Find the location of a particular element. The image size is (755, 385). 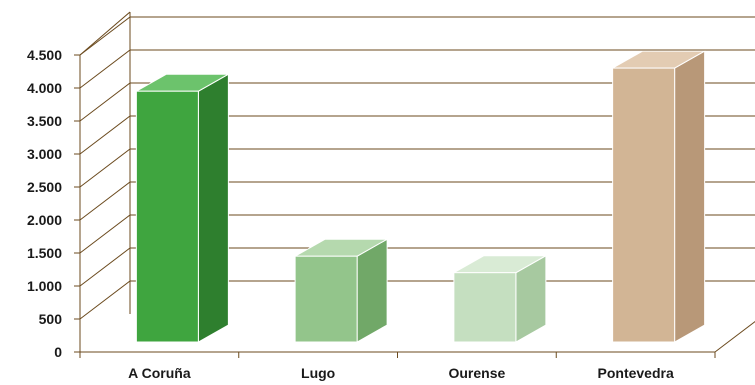

x-tick-label: Pontevedra is located at coordinates (636, 373).